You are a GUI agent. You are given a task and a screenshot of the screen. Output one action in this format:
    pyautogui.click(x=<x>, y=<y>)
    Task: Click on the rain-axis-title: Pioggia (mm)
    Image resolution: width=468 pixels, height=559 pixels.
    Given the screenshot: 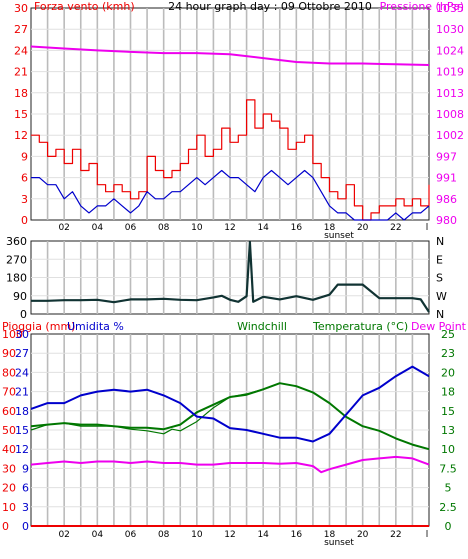 What is the action you would take?
    pyautogui.click(x=38, y=326)
    